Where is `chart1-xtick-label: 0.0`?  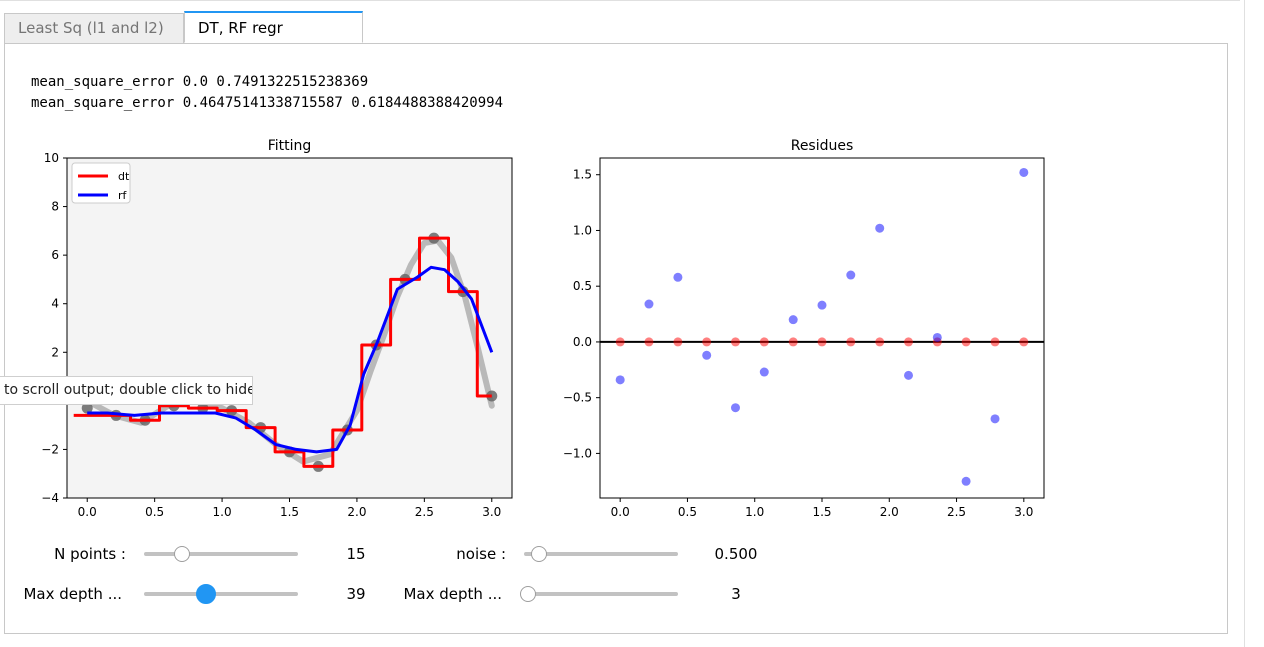 chart1-xtick-label: 0.0 is located at coordinates (87, 512).